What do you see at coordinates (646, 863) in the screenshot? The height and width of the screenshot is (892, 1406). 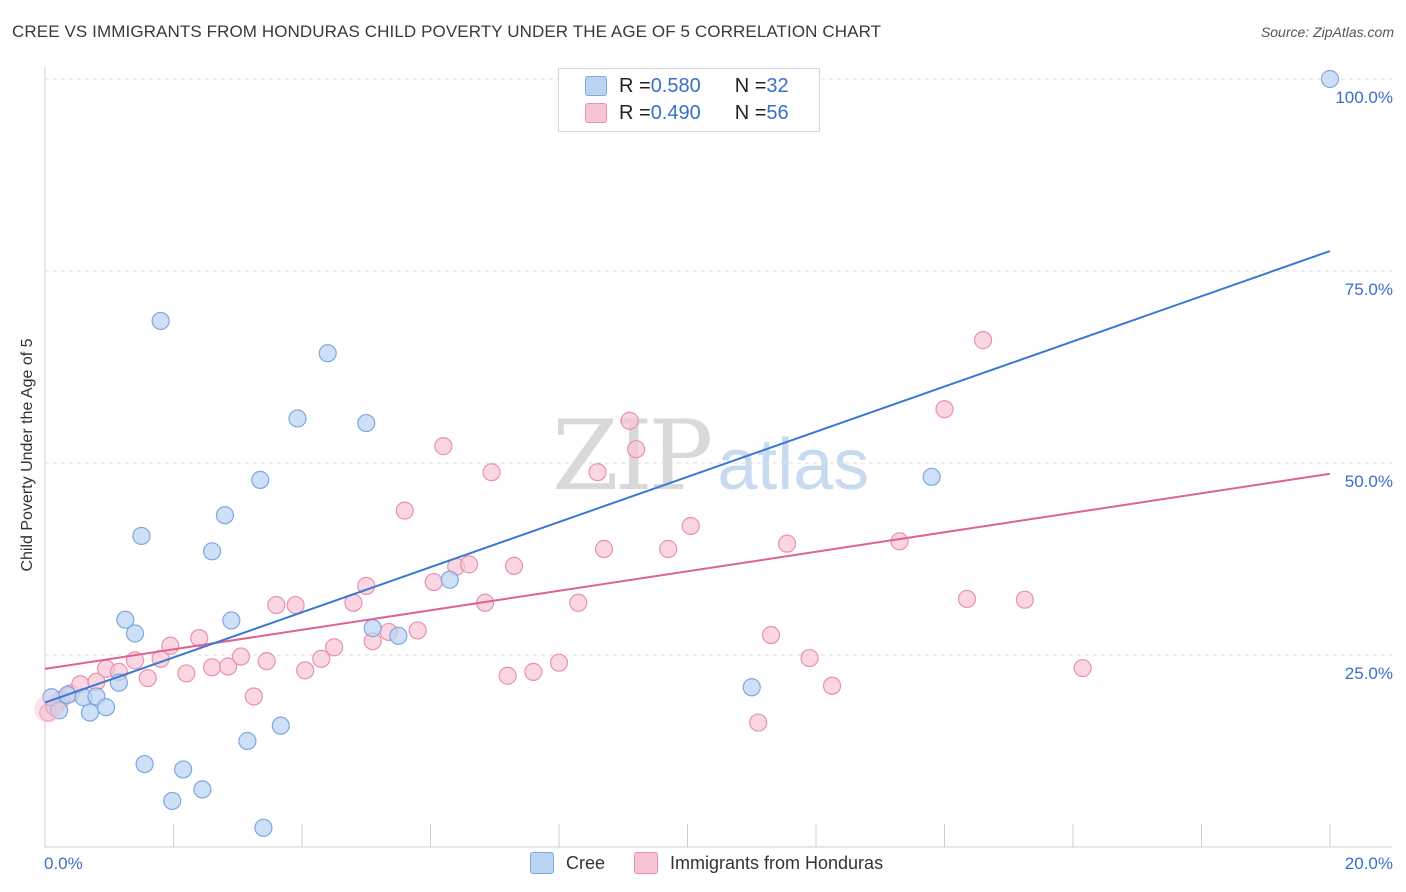 I see `series-swatch-honduras` at bounding box center [646, 863].